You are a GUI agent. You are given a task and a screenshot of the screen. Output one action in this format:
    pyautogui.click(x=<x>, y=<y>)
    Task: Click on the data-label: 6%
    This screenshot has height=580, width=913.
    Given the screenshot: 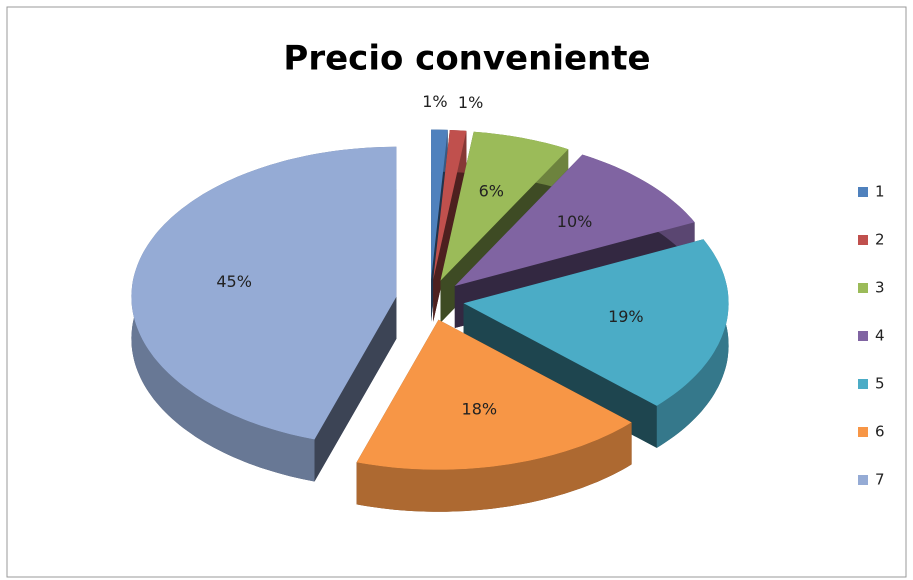 What is the action you would take?
    pyautogui.click(x=491, y=191)
    